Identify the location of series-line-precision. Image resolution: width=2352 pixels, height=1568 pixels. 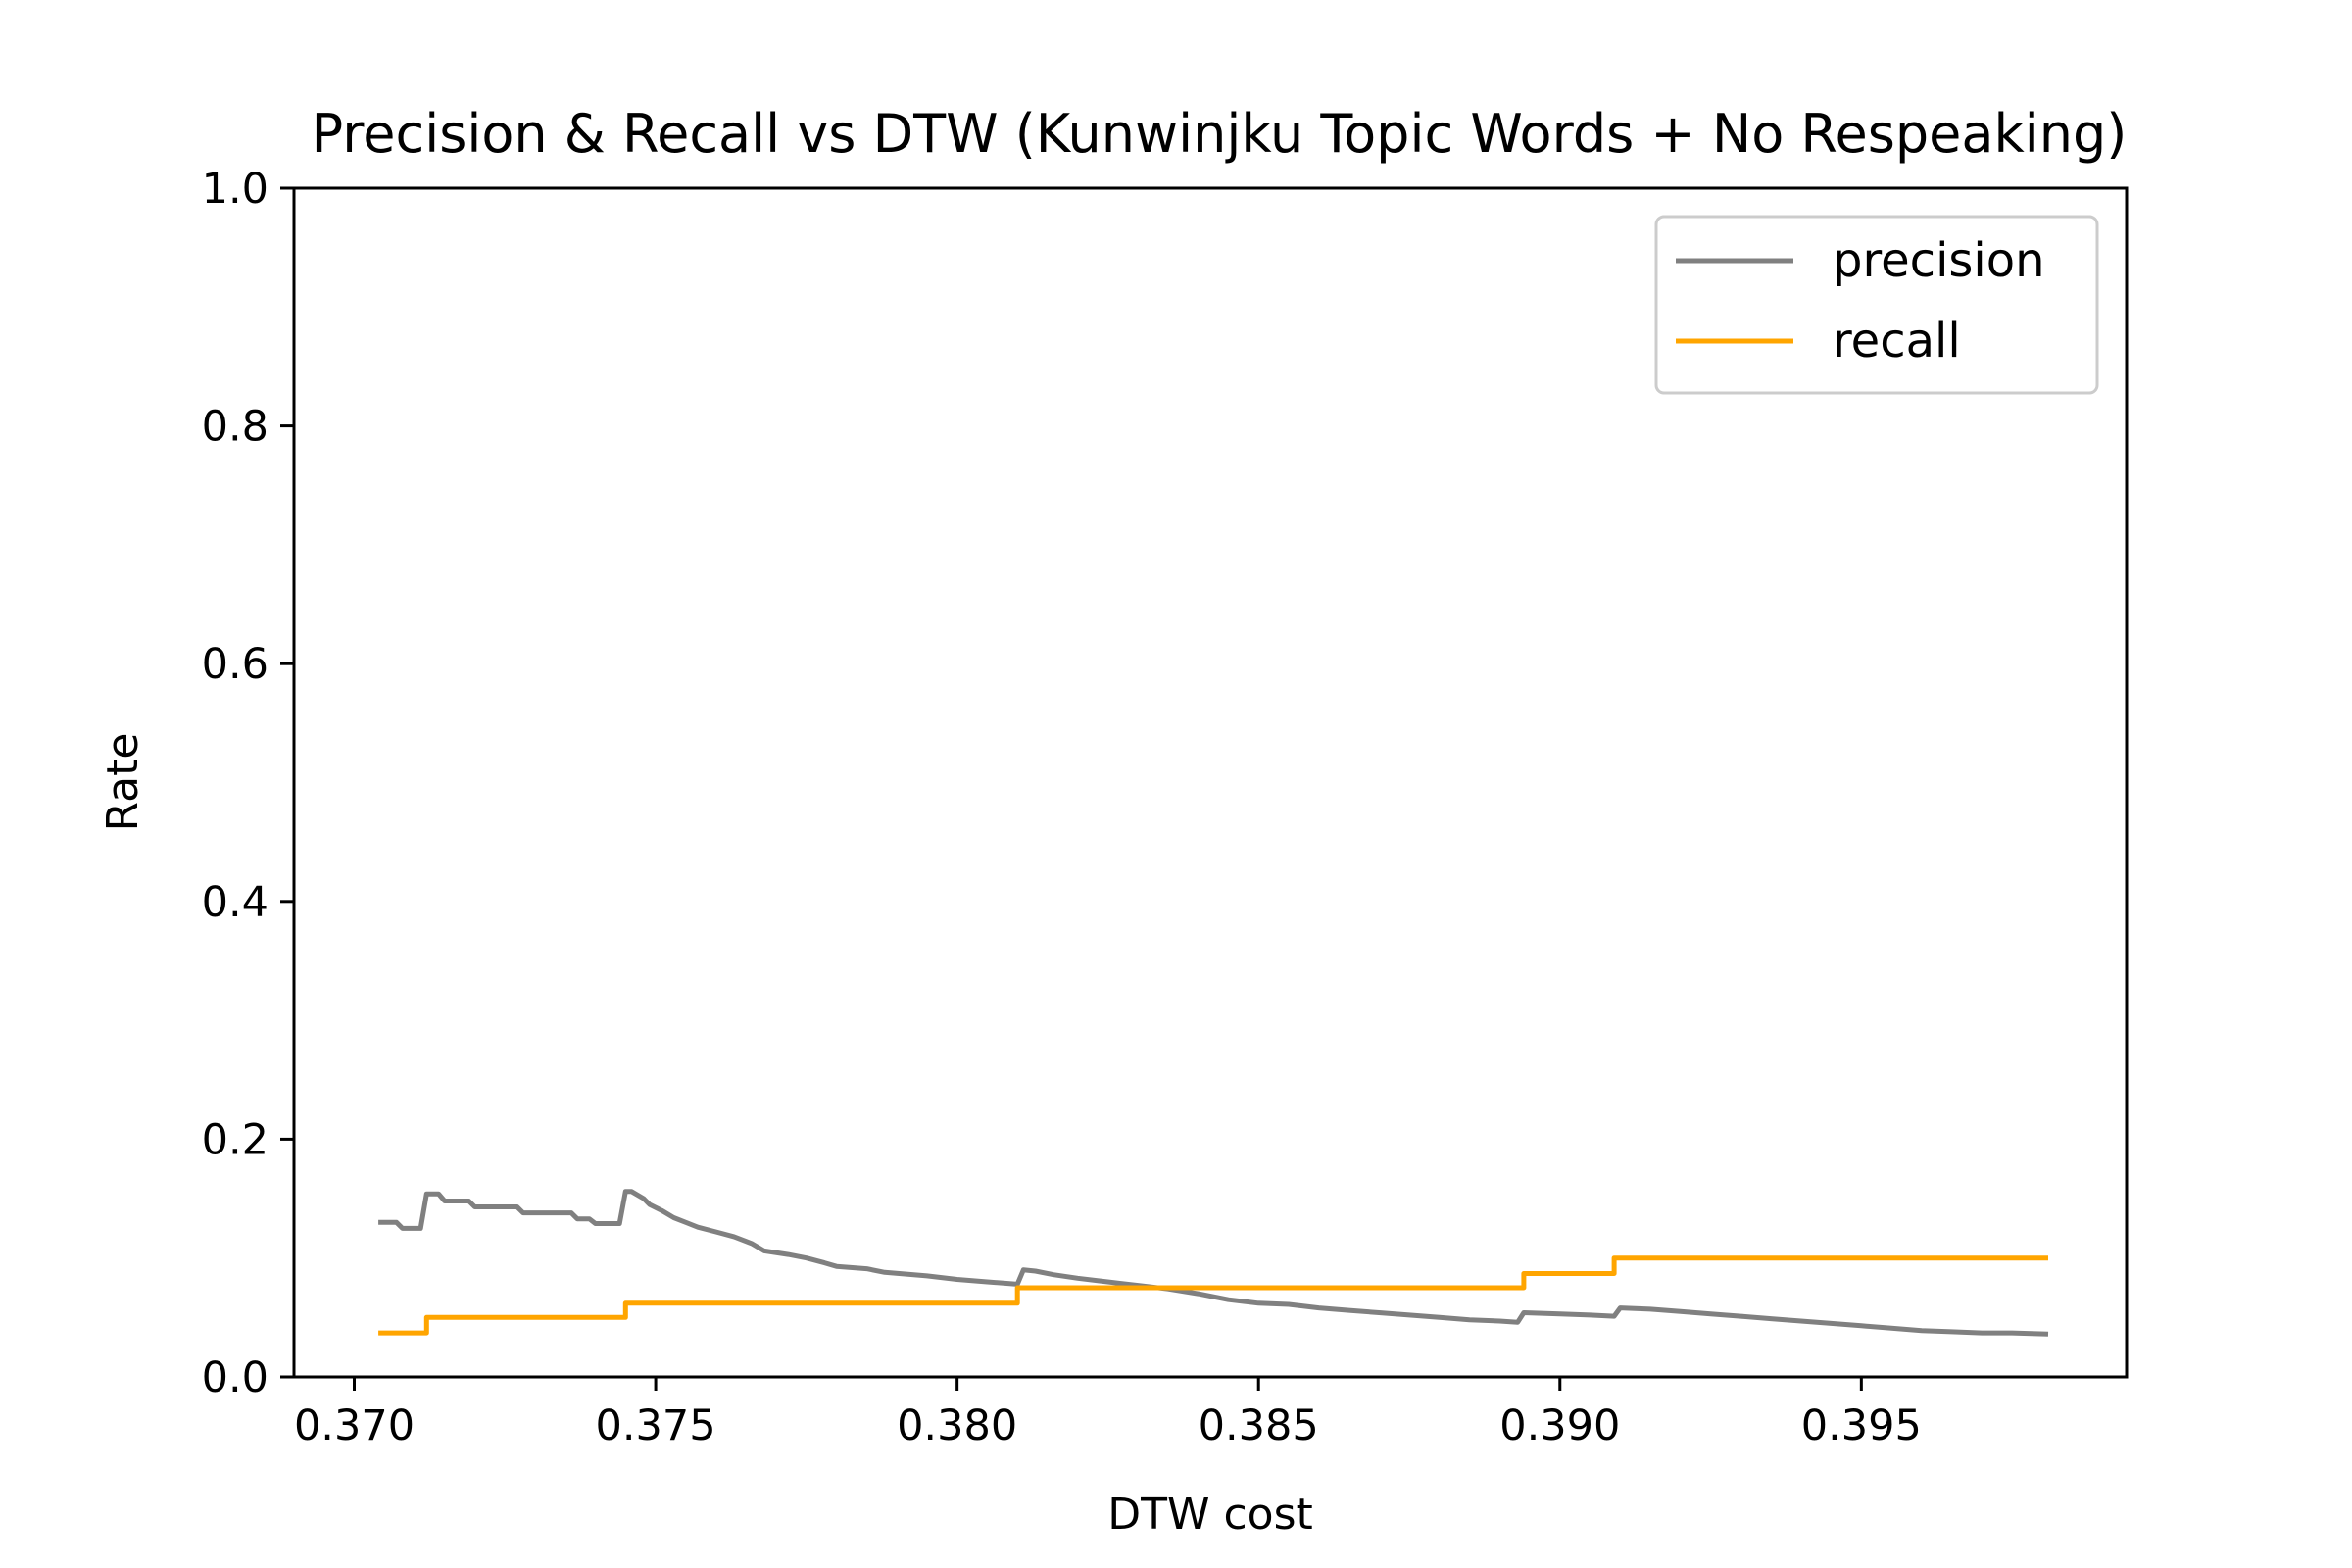
(1213, 1263).